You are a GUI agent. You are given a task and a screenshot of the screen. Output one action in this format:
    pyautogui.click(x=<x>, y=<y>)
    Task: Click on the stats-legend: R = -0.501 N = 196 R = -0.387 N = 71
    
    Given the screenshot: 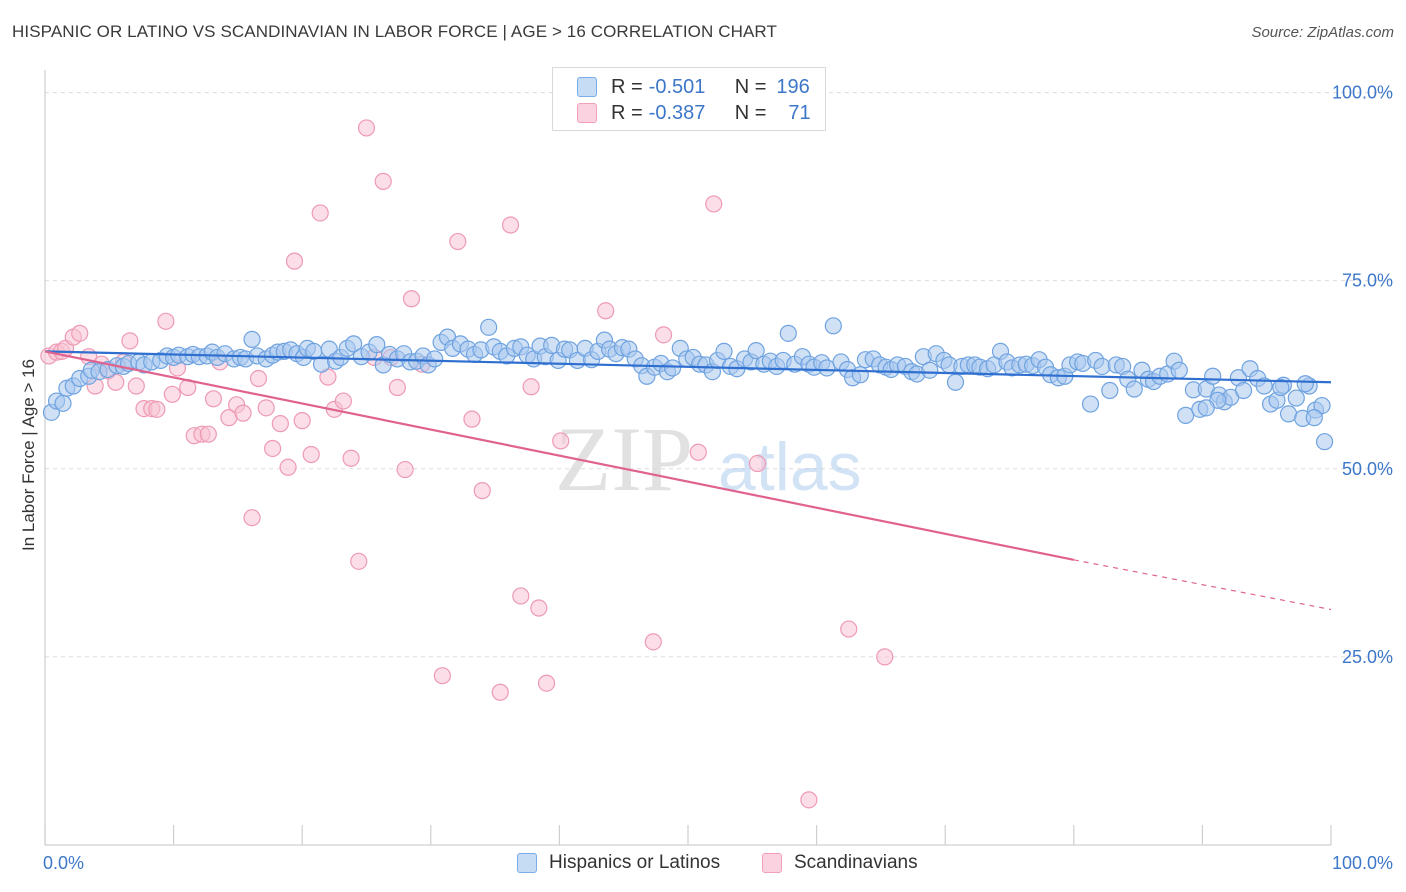 What is the action you would take?
    pyautogui.click(x=689, y=99)
    